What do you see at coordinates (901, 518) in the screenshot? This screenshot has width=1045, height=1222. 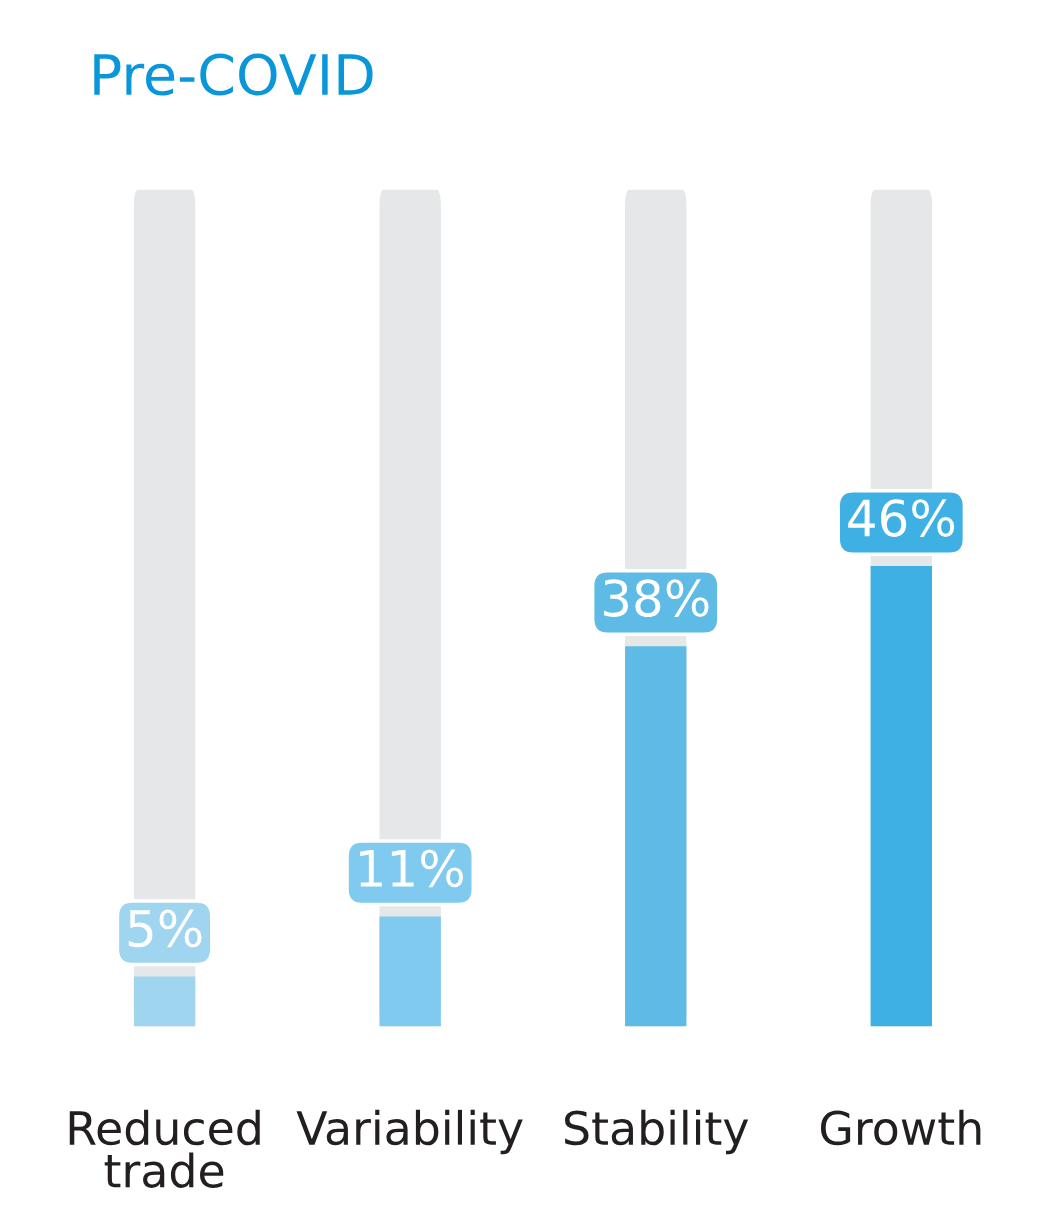 I see `data-label: 46%` at bounding box center [901, 518].